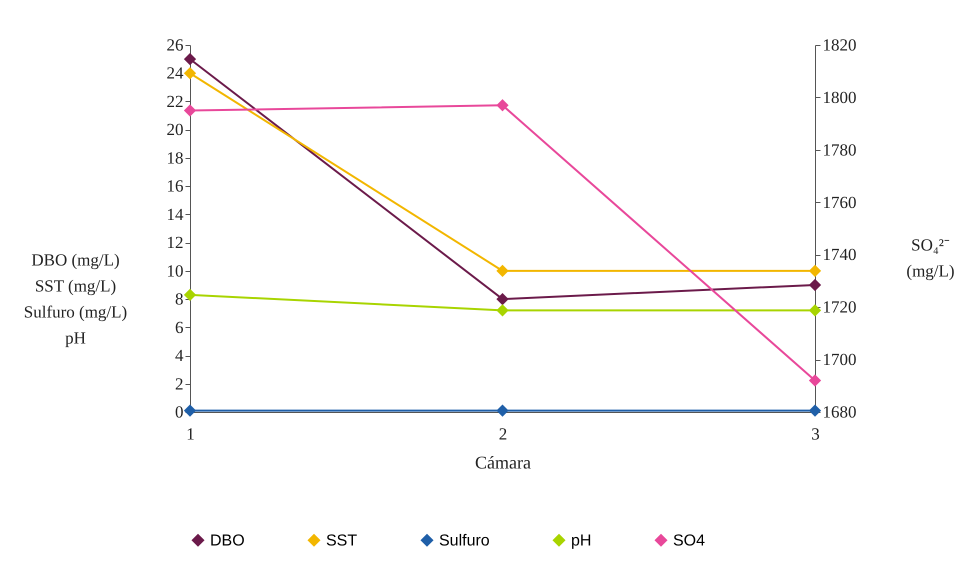  I want to click on y-tick-label: 6, so click(179, 327).